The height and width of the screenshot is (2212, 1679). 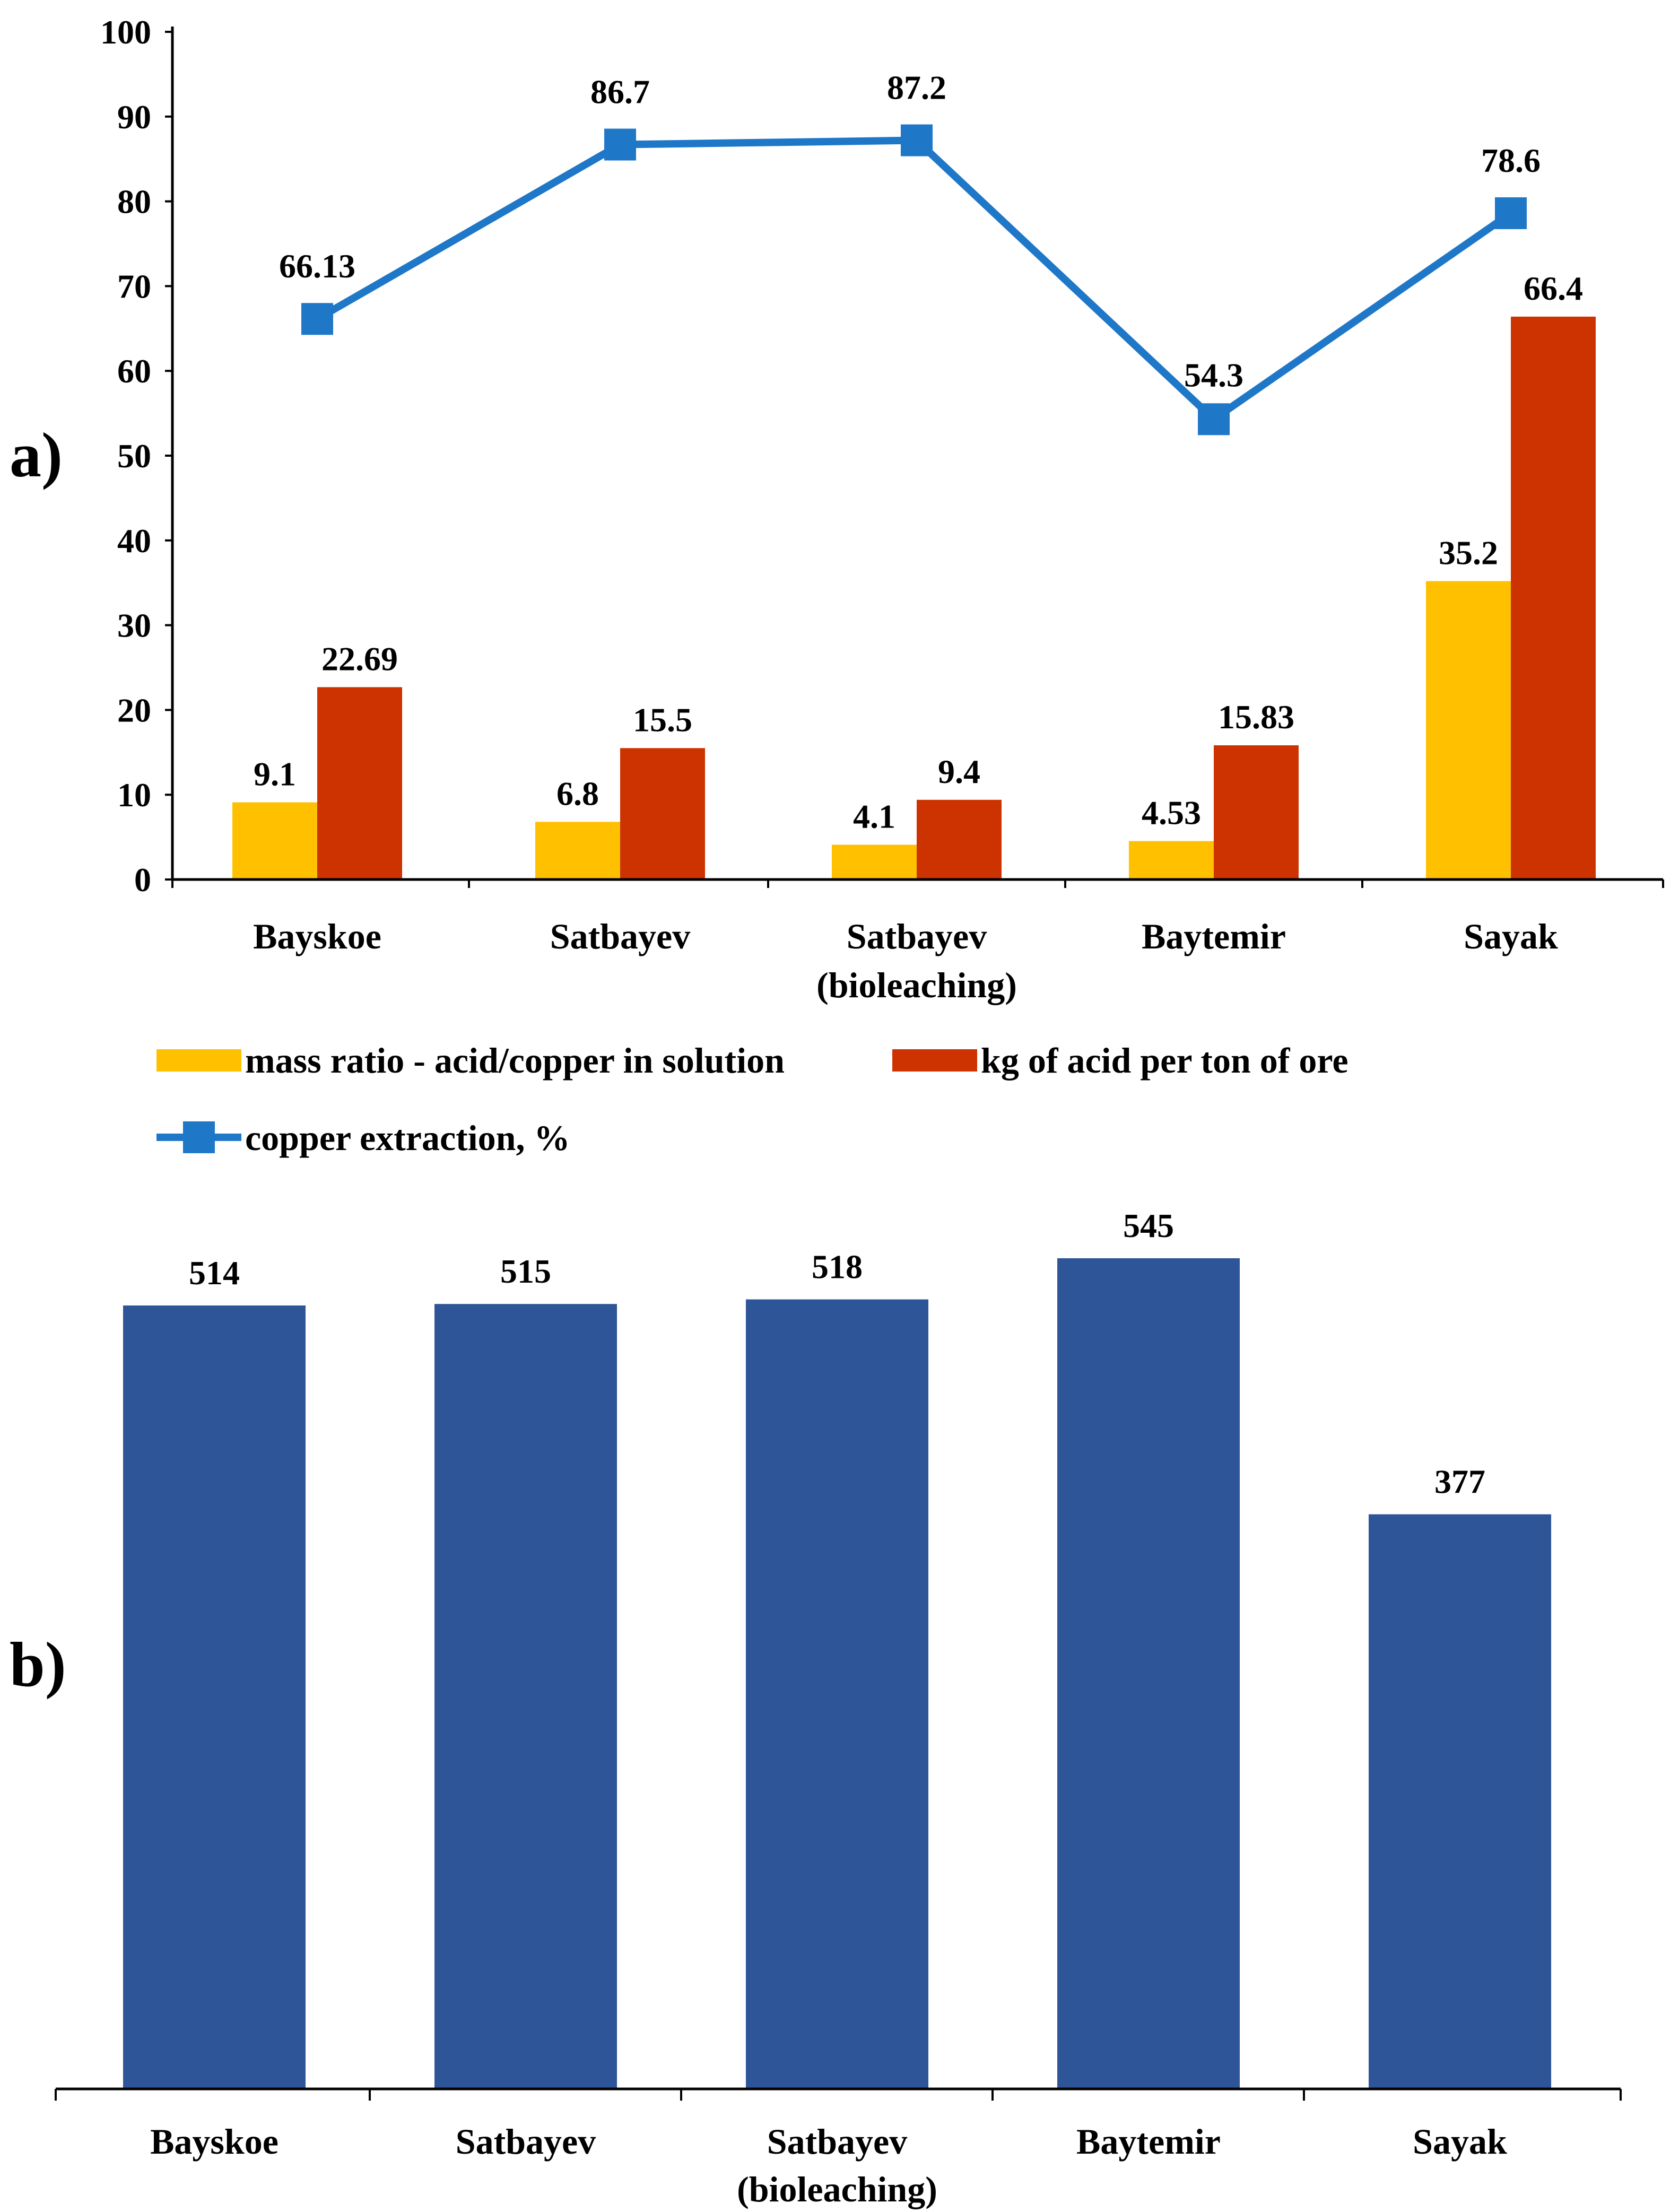 I want to click on y-tick-label: 10, so click(x=134, y=795).